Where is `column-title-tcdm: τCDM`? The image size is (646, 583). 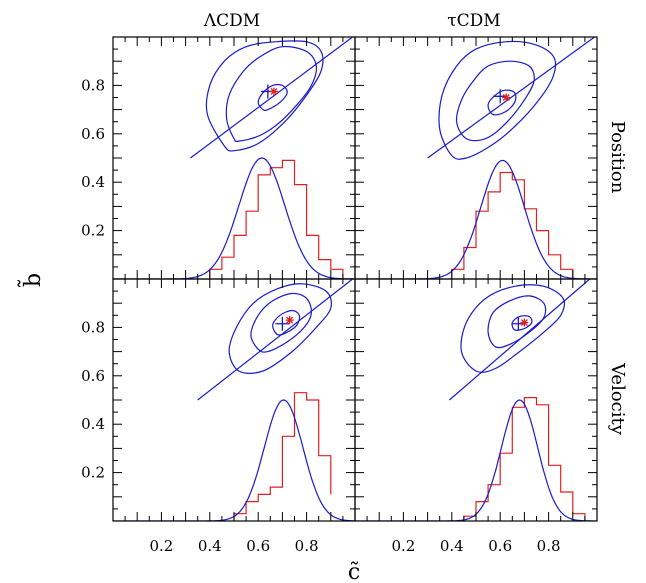 column-title-tcdm: τCDM is located at coordinates (473, 21).